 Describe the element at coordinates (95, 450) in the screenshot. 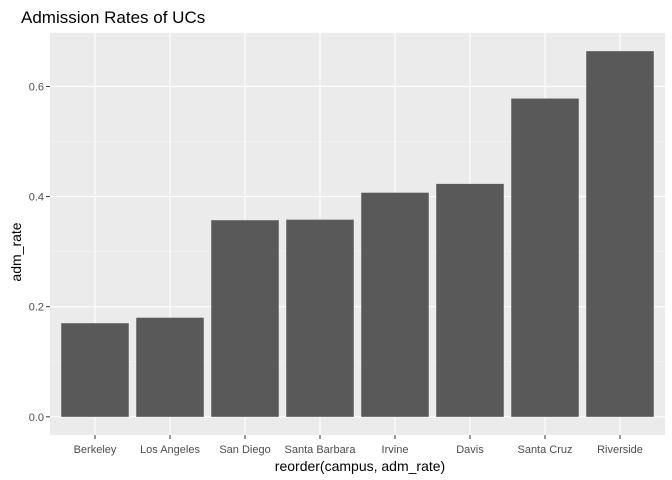

I see `x-tick-label: Berkeley` at that location.